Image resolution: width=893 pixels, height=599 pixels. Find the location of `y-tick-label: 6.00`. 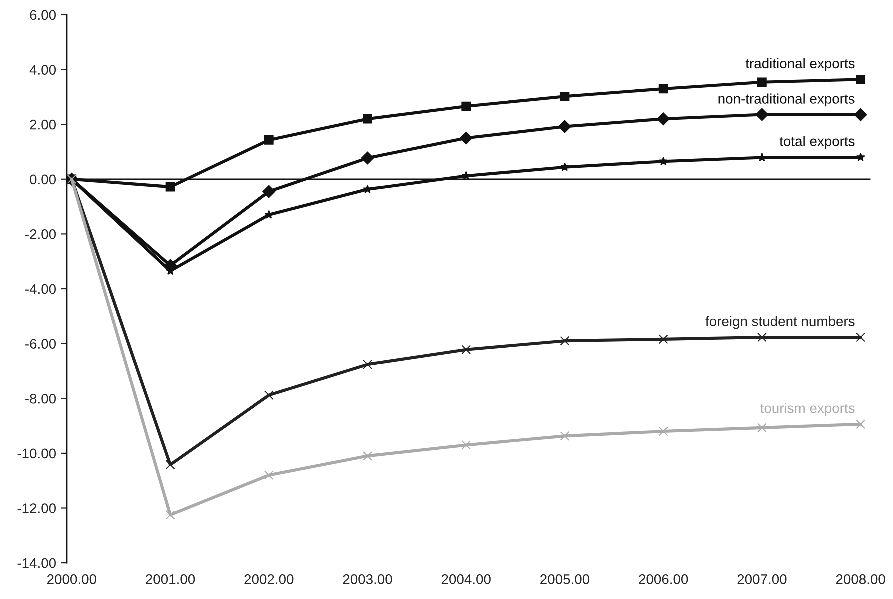

y-tick-label: 6.00 is located at coordinates (43, 15).